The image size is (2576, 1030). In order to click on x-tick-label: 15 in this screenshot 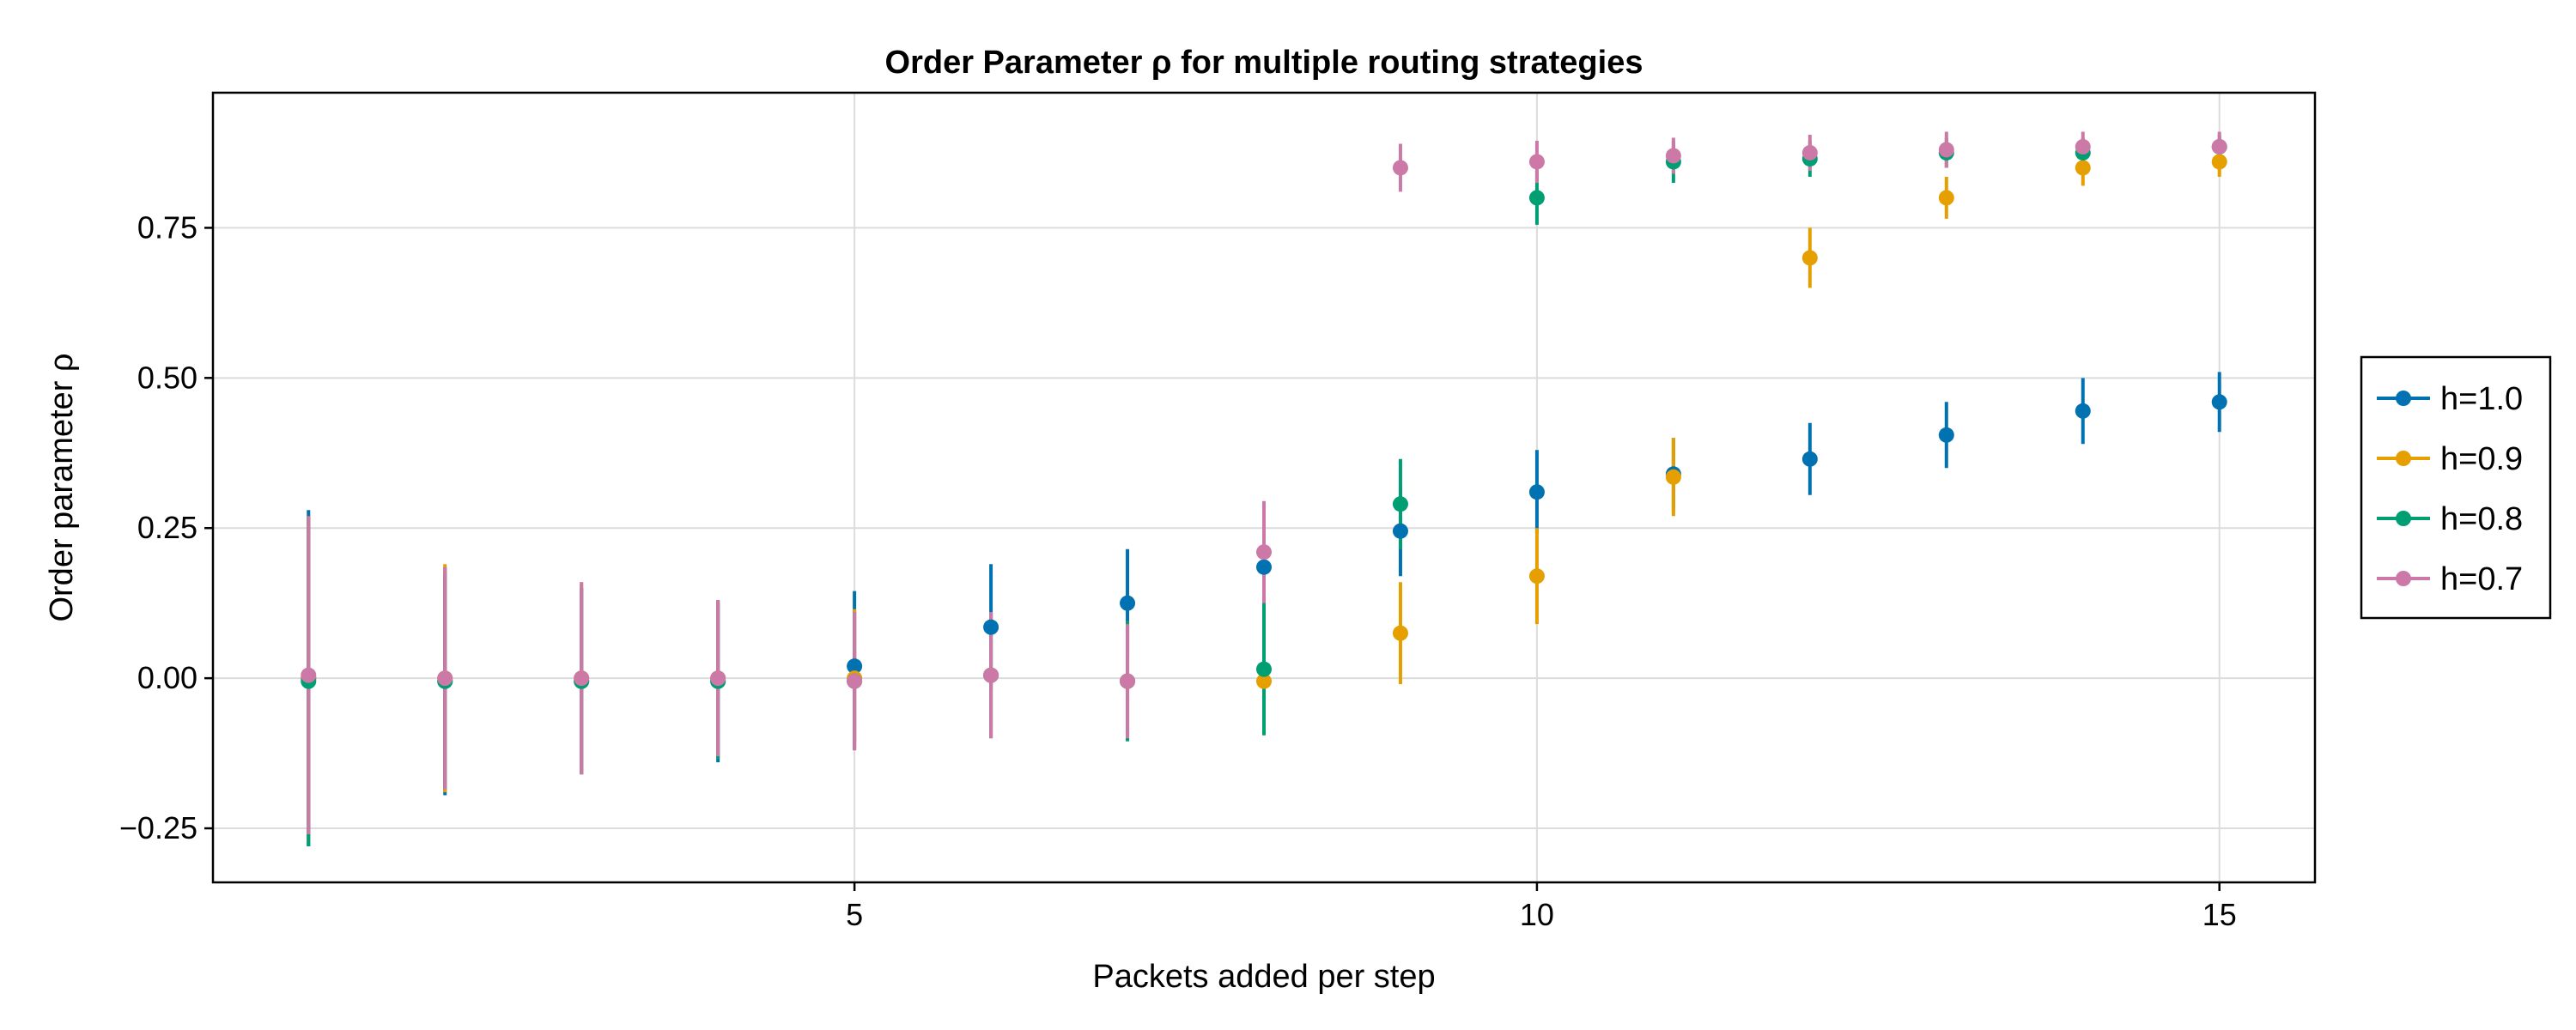, I will do `click(2219, 914)`.